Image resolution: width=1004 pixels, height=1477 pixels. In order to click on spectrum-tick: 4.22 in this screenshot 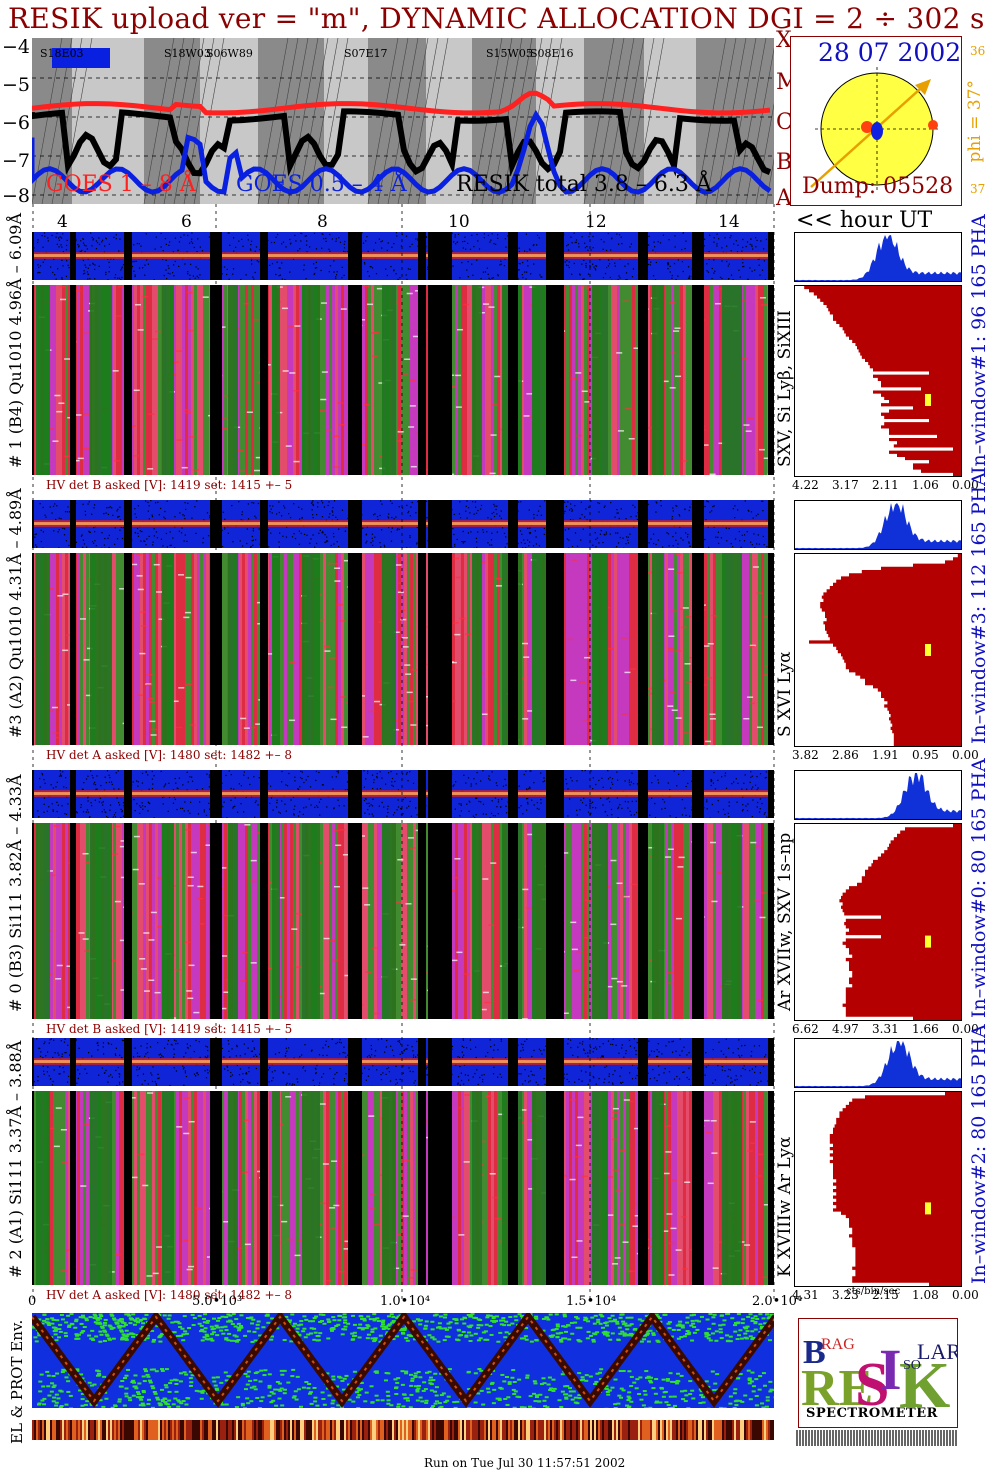, I will do `click(805, 485)`.